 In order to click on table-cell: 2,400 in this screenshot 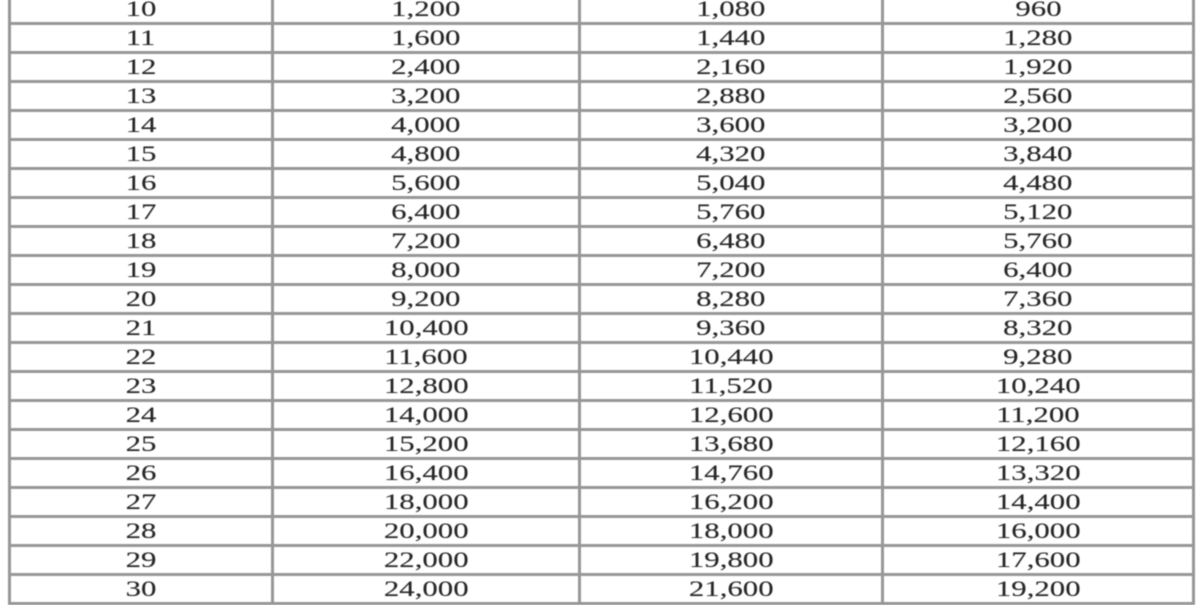, I will do `click(426, 67)`.